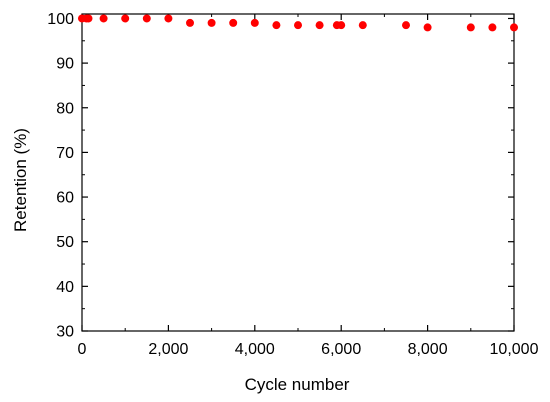  Describe the element at coordinates (65, 332) in the screenshot. I see `y-tick-label: 30` at that location.